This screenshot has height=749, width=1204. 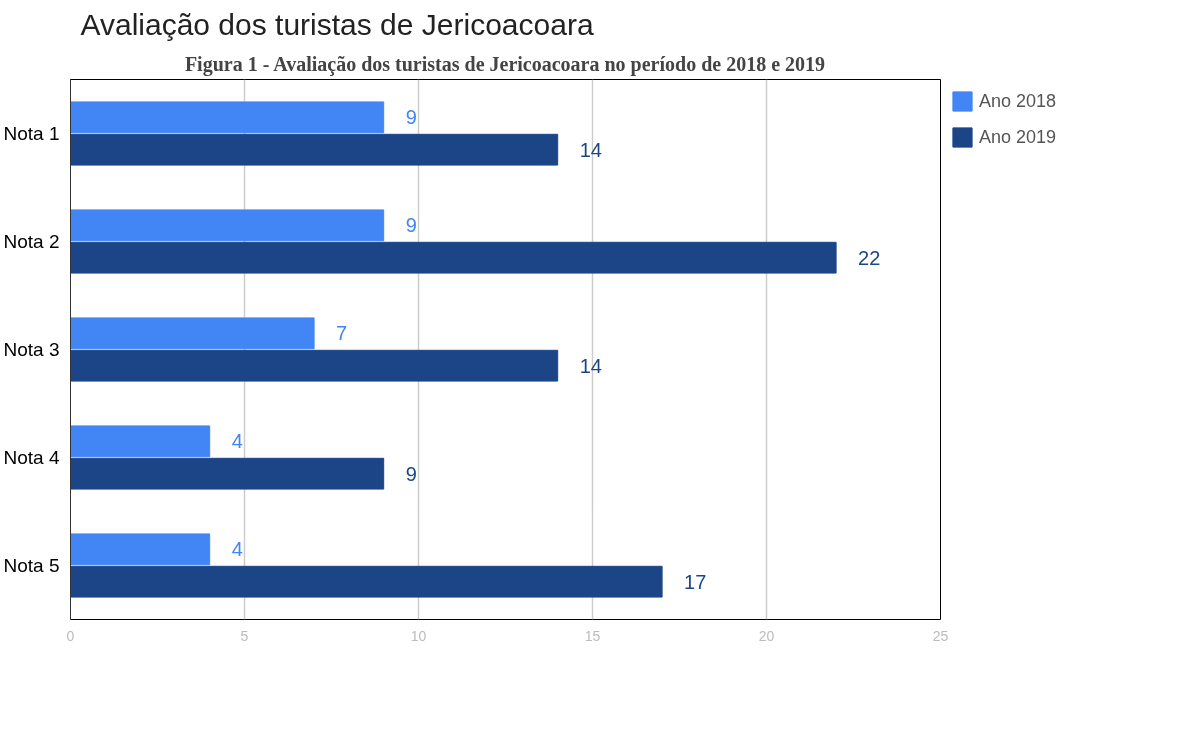 What do you see at coordinates (418, 635) in the screenshot?
I see `x-tick-label: 10` at bounding box center [418, 635].